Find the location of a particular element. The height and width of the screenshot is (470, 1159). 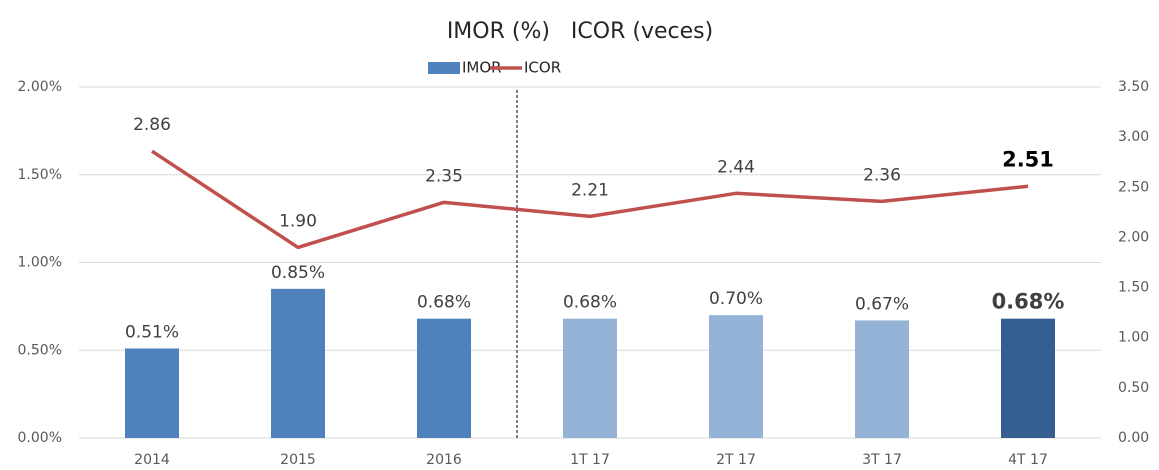

y-tick-label: 1.50% is located at coordinates (40, 175).